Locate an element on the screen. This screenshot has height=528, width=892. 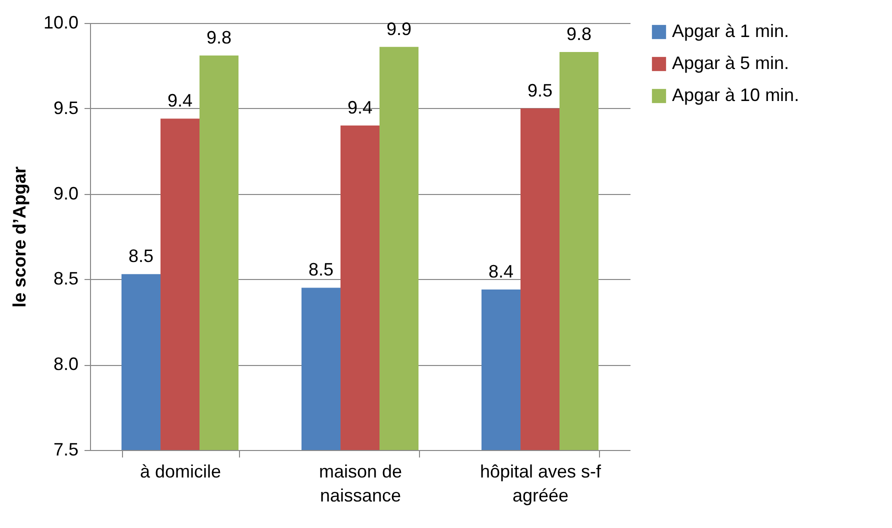
legend-label: Apgar à 10 min. is located at coordinates (736, 95).